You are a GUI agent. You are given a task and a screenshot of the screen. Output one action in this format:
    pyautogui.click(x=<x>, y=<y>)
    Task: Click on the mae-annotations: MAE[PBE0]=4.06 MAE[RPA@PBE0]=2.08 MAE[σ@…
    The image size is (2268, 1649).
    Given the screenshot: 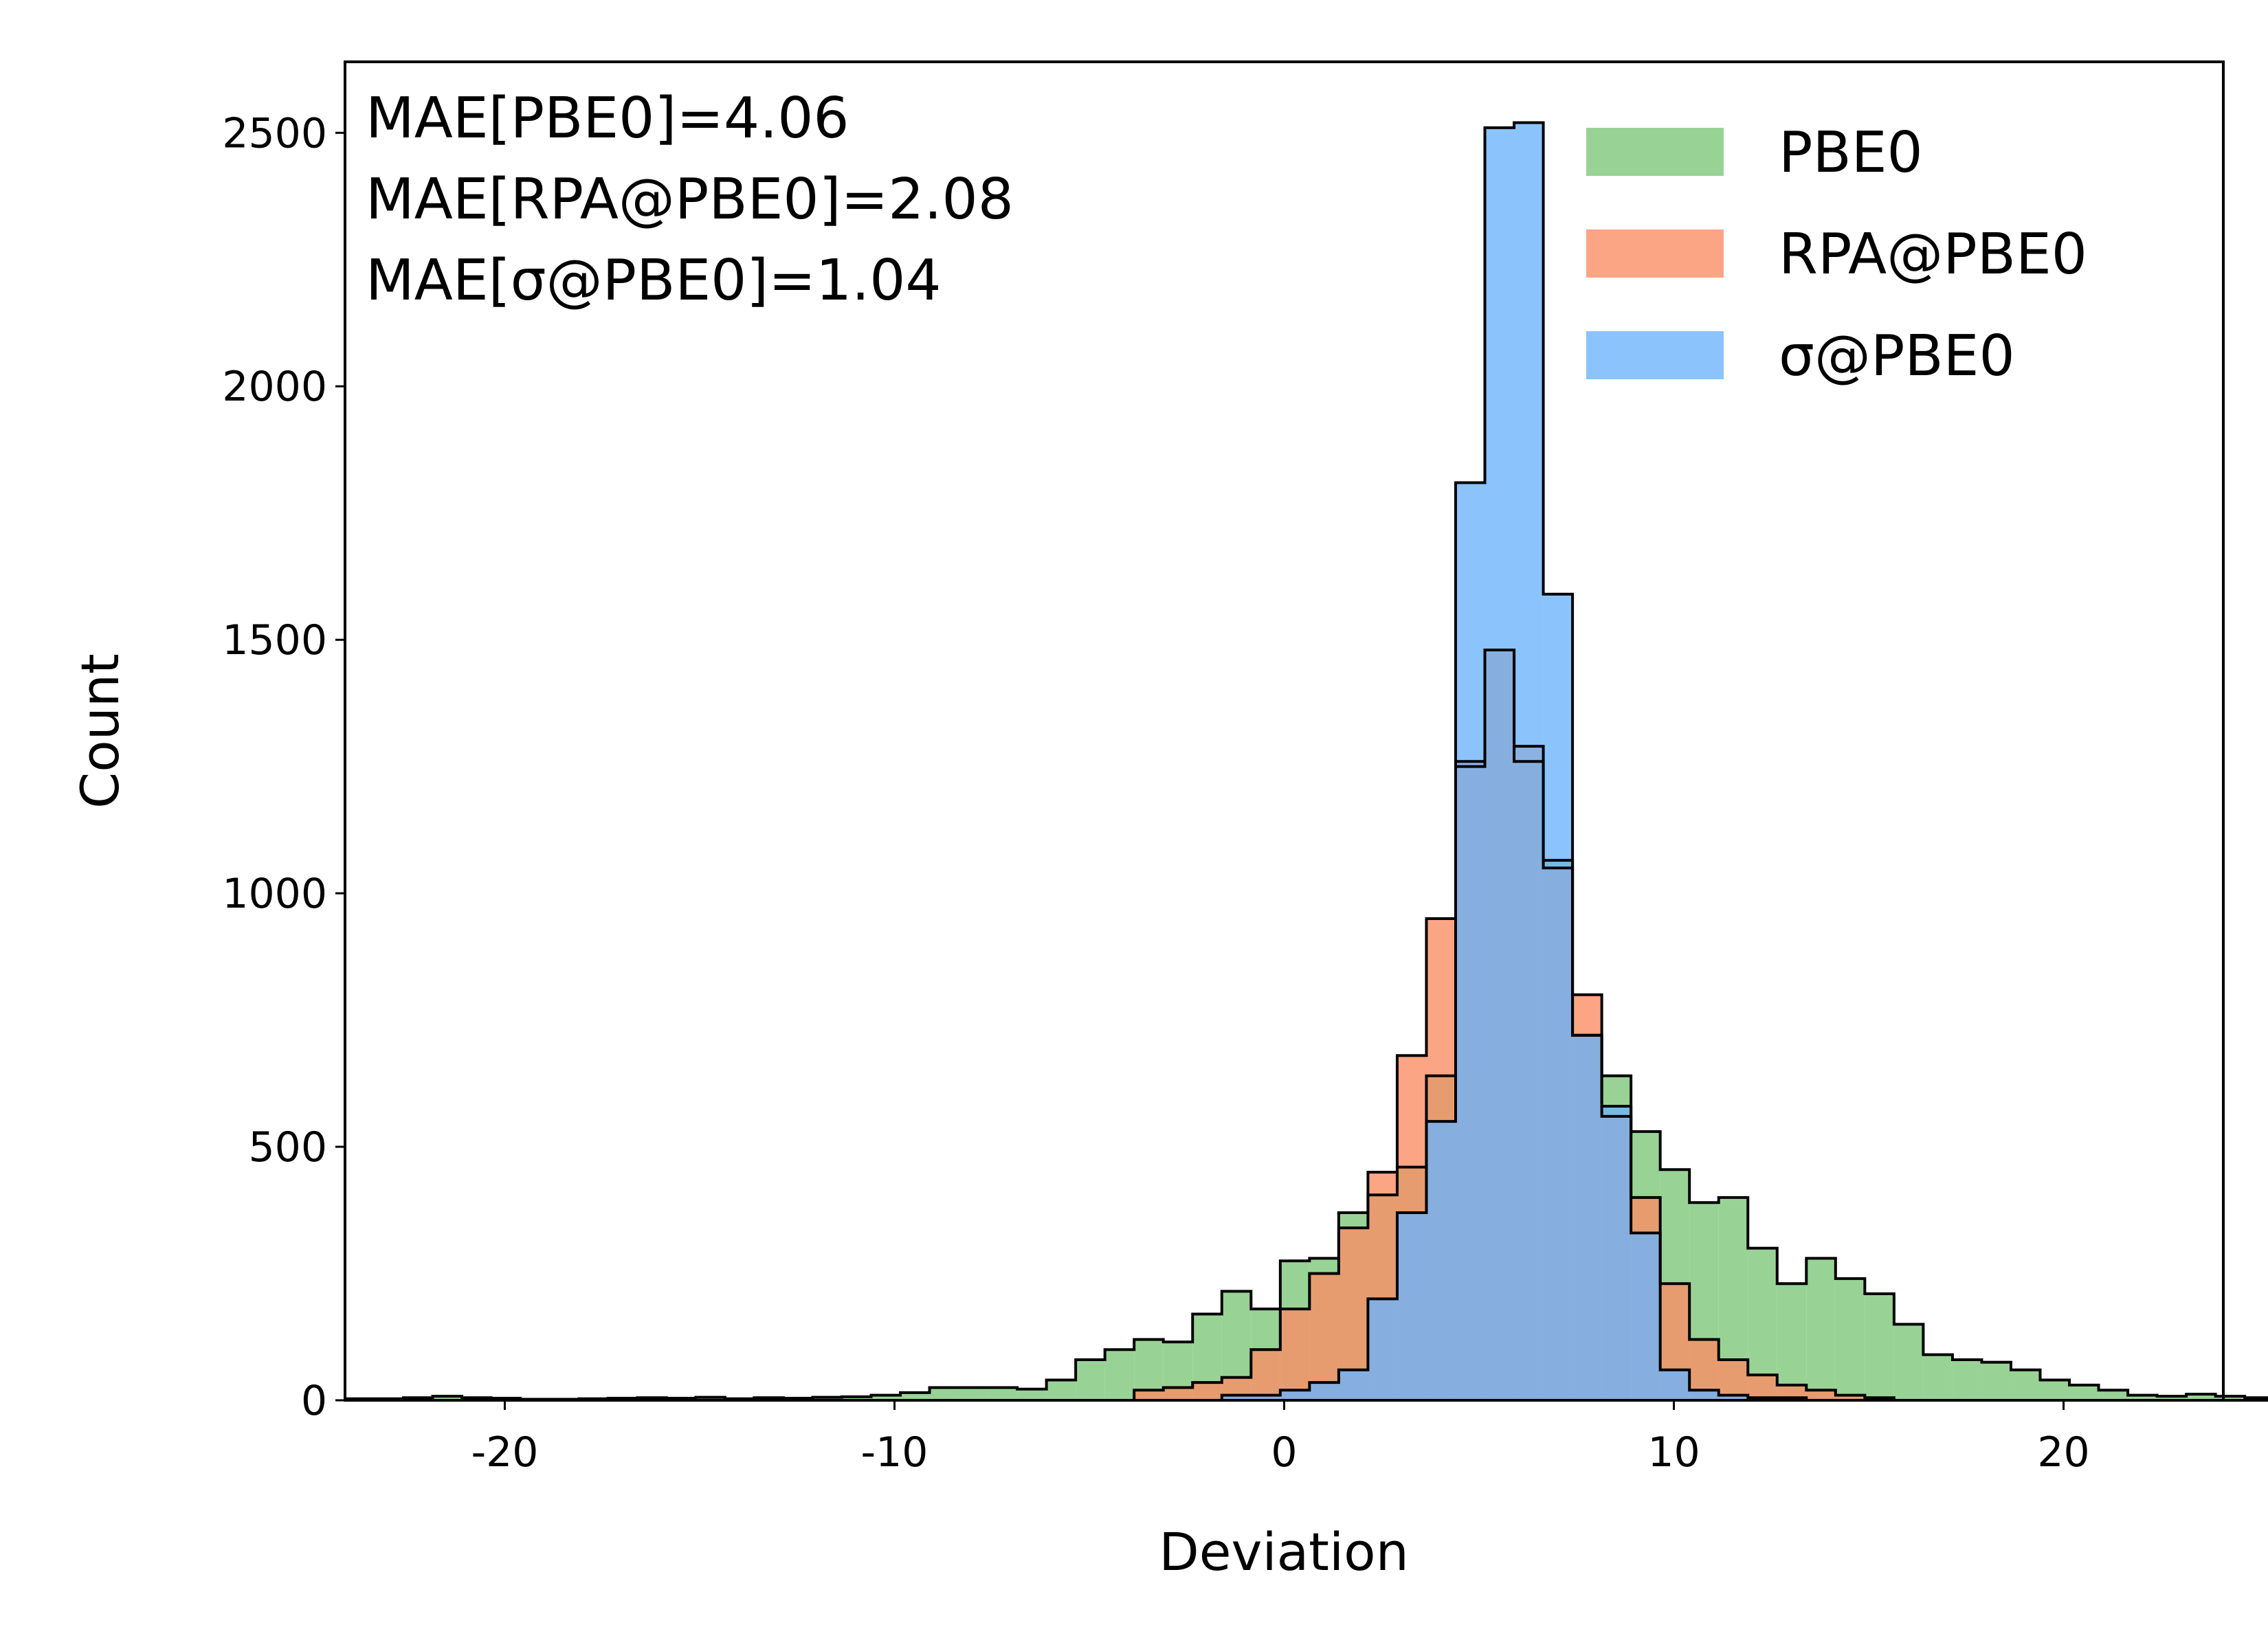 What is the action you would take?
    pyautogui.click(x=690, y=199)
    